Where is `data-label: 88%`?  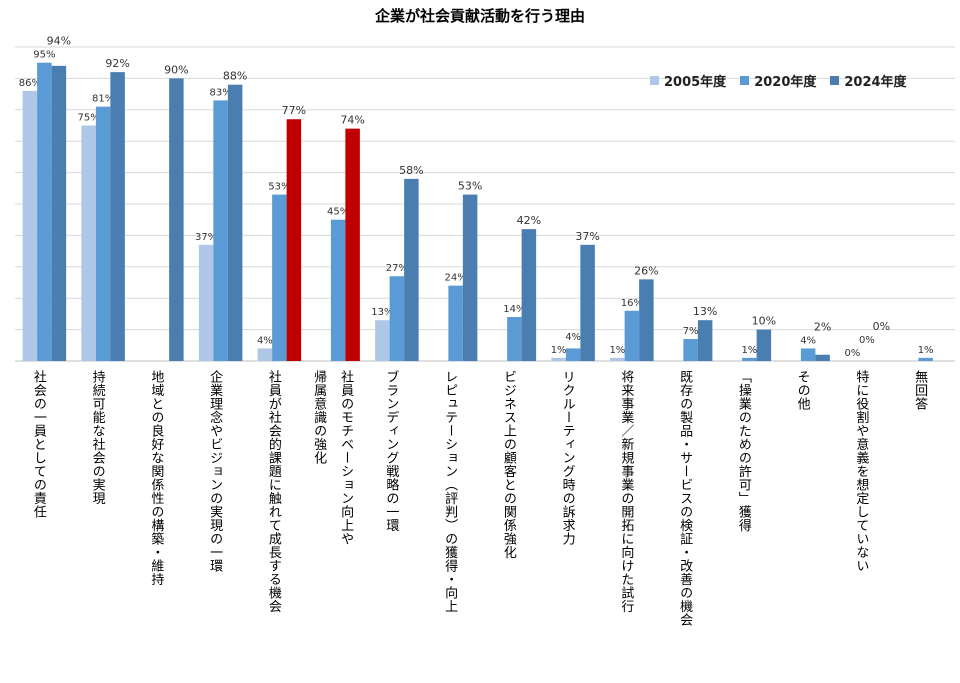
data-label: 88% is located at coordinates (235, 76).